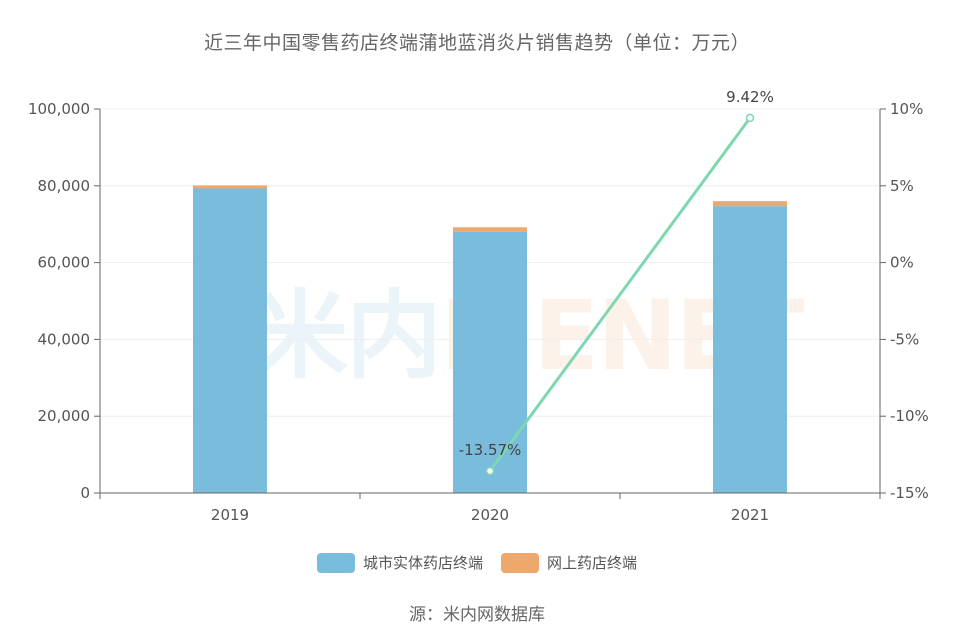  What do you see at coordinates (476, 43) in the screenshot?
I see `chart-title: 近三年中国零售药店终端蒲地蓝消炎片销售趋势（单位：万元）` at bounding box center [476, 43].